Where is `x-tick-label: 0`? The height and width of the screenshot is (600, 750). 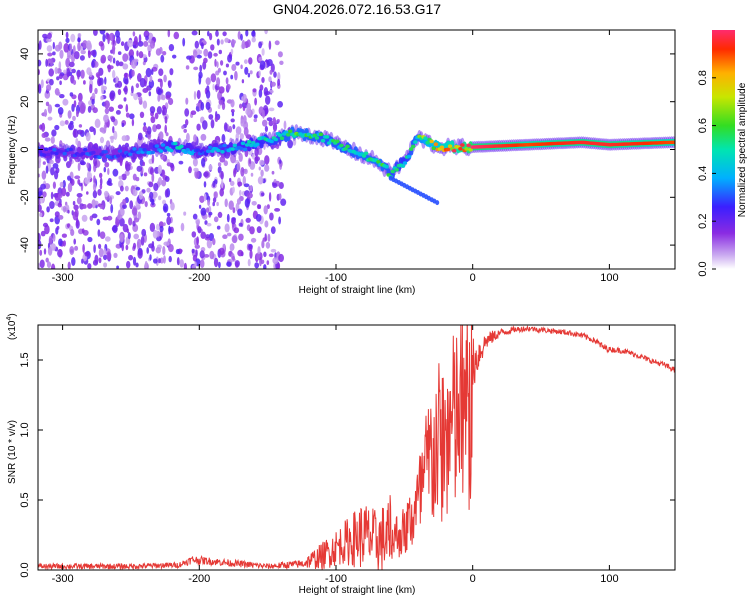 x-tick-label: 0 is located at coordinates (473, 278).